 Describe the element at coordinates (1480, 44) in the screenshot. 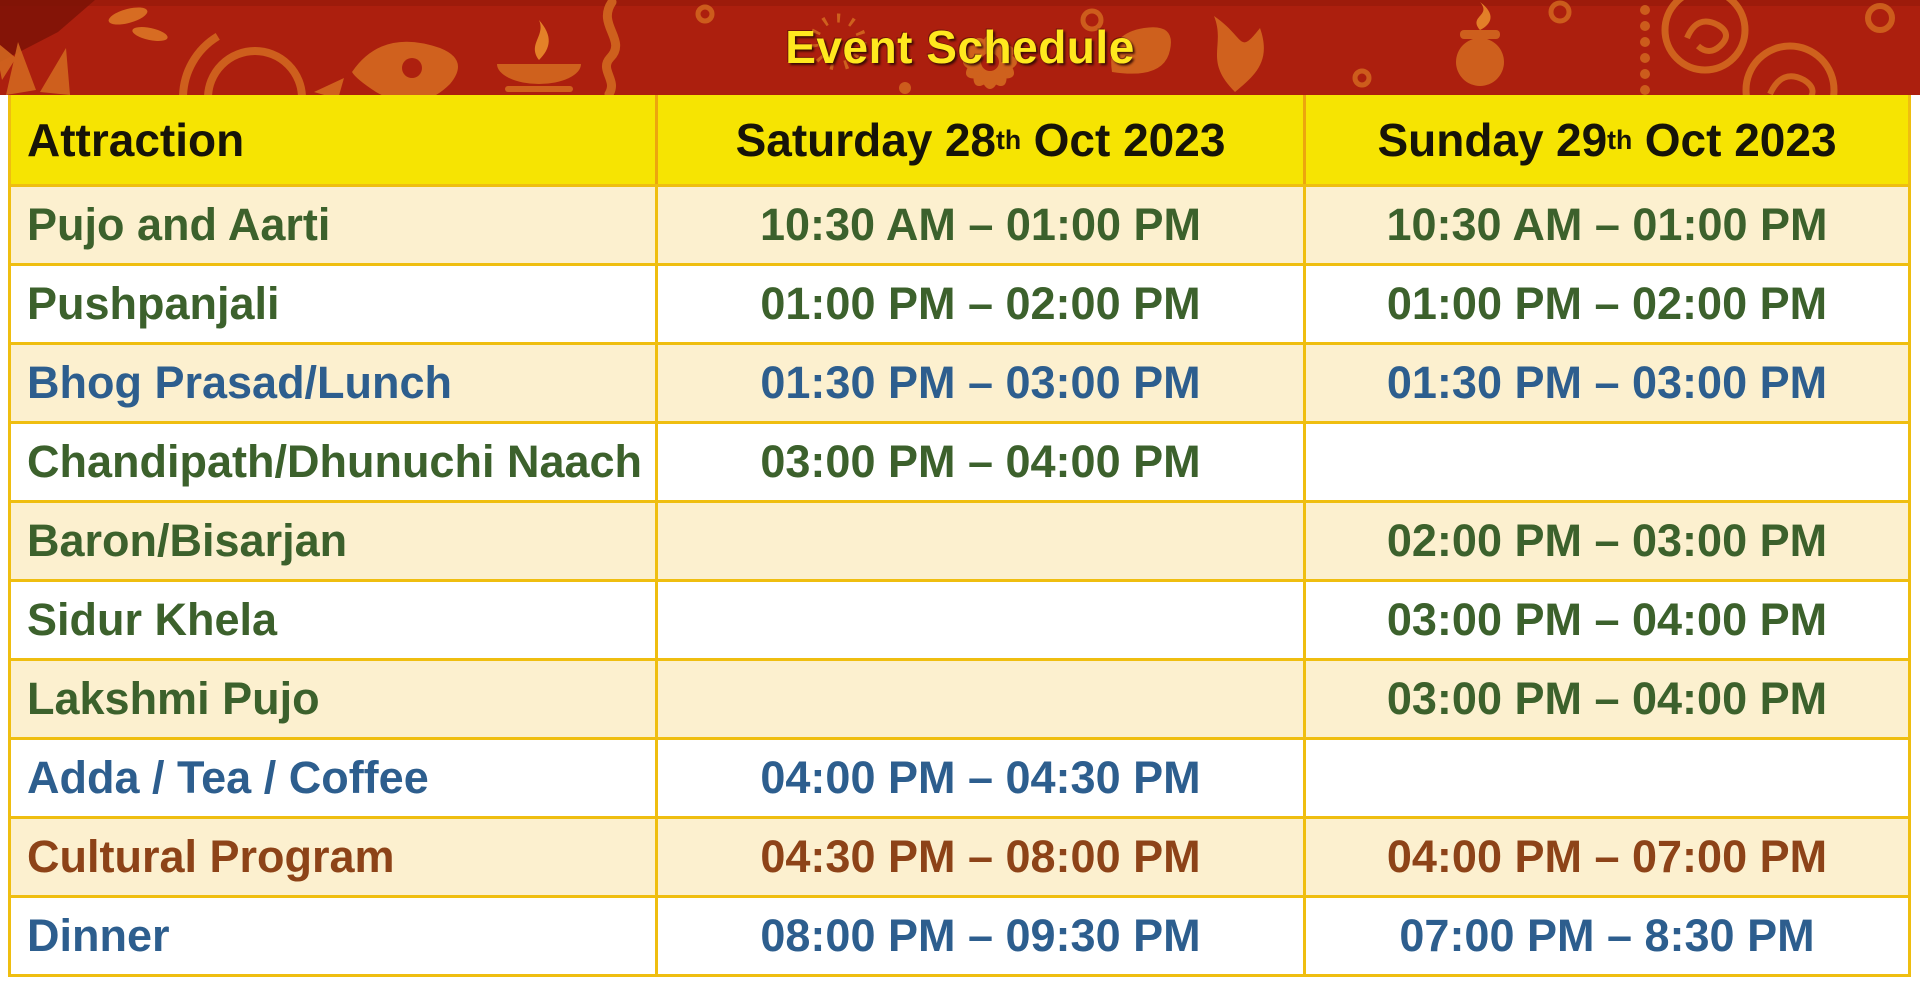

I see `kalash-icon` at that location.